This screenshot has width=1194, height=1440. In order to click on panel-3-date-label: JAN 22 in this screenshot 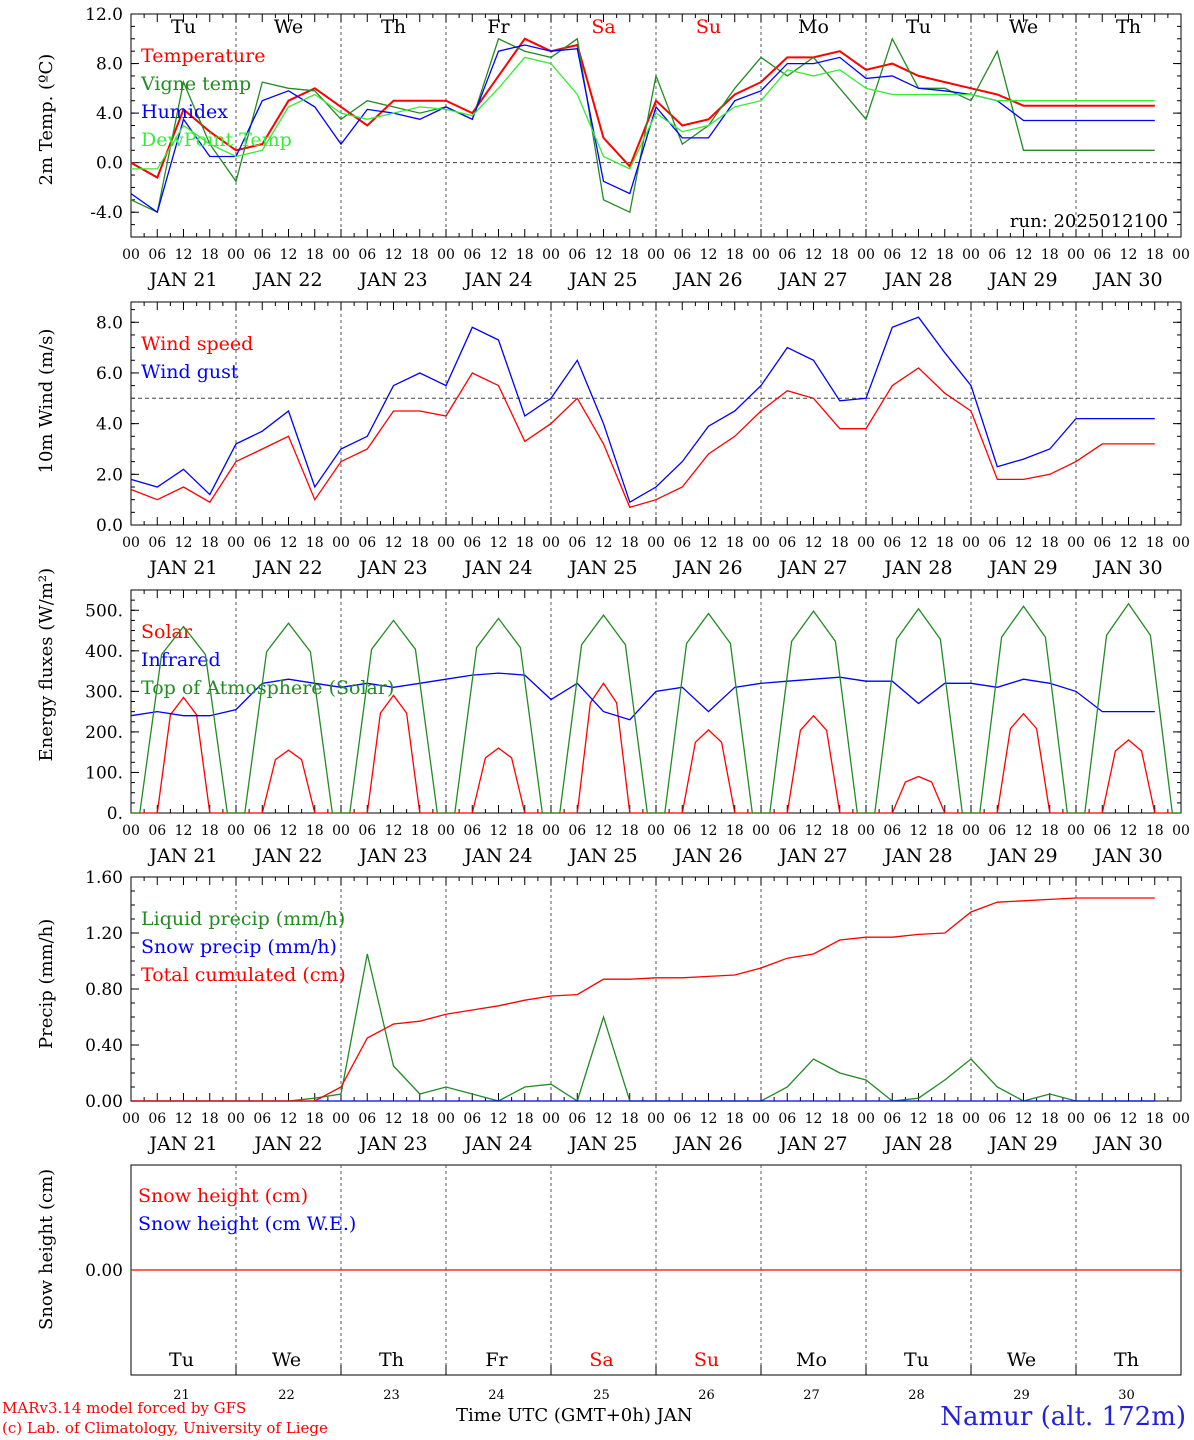, I will do `click(287, 1144)`.